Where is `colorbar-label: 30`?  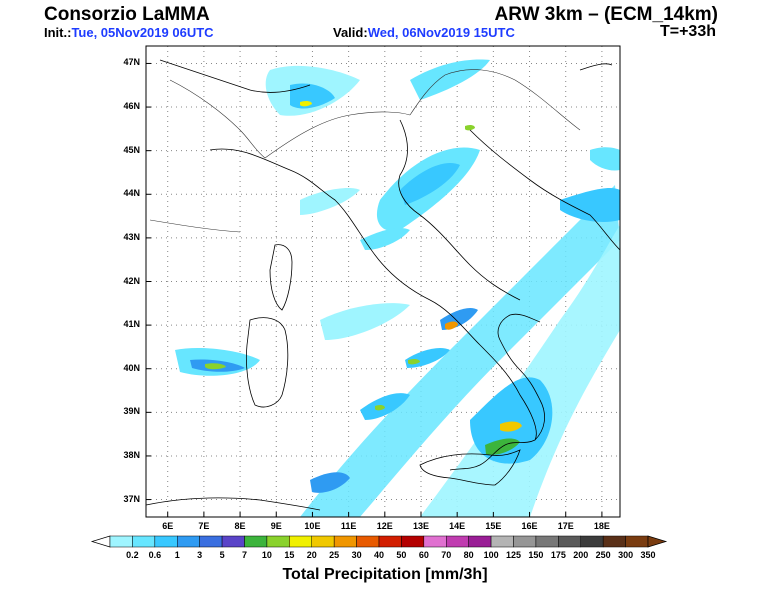 colorbar-label: 30 is located at coordinates (356, 555).